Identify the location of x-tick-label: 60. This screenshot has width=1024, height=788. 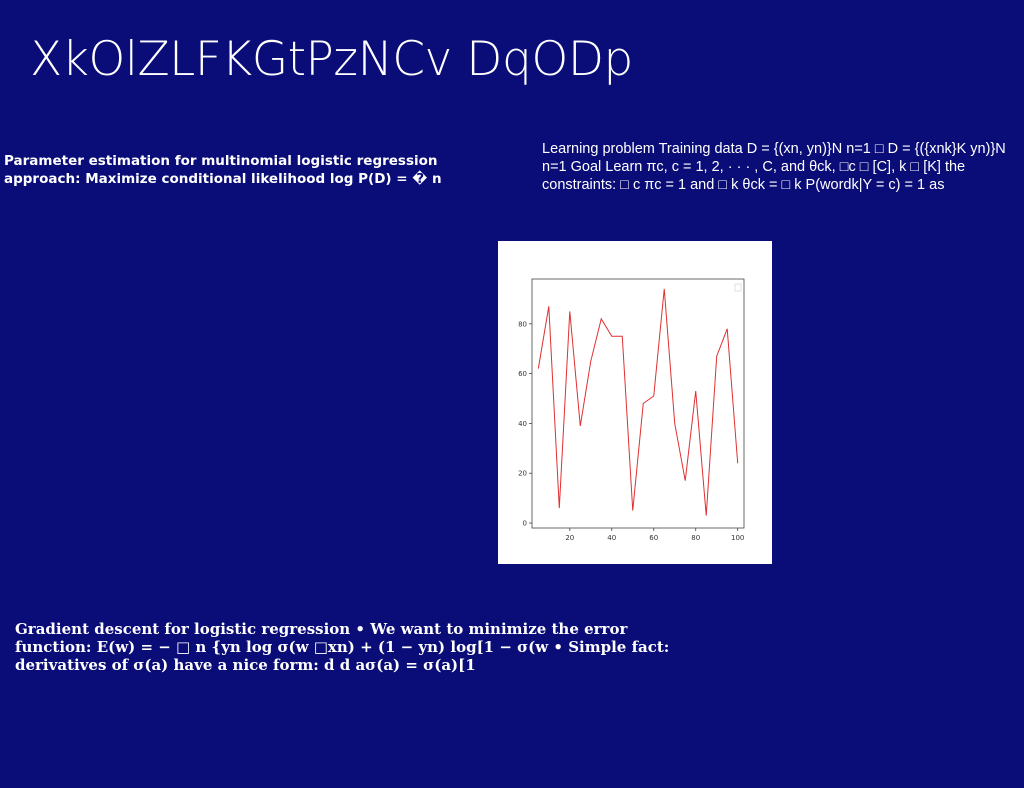
(653, 538).